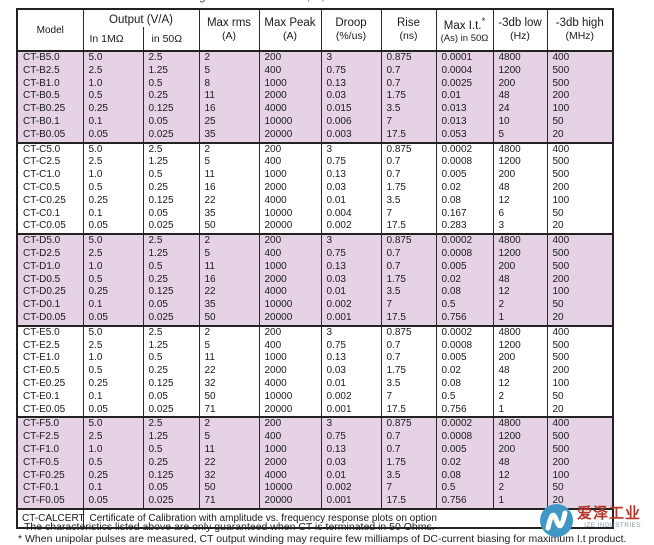  Describe the element at coordinates (580, 175) in the screenshot. I see `value-cell: 500` at that location.